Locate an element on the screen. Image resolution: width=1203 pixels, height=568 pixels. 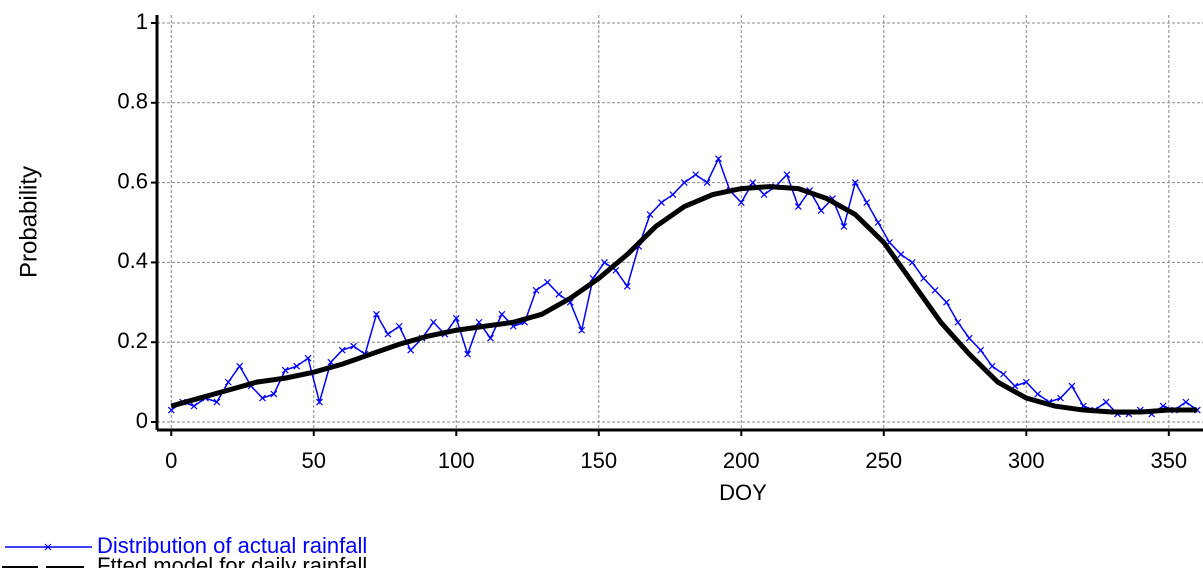
y-tick-label: 0 is located at coordinates (142, 420).